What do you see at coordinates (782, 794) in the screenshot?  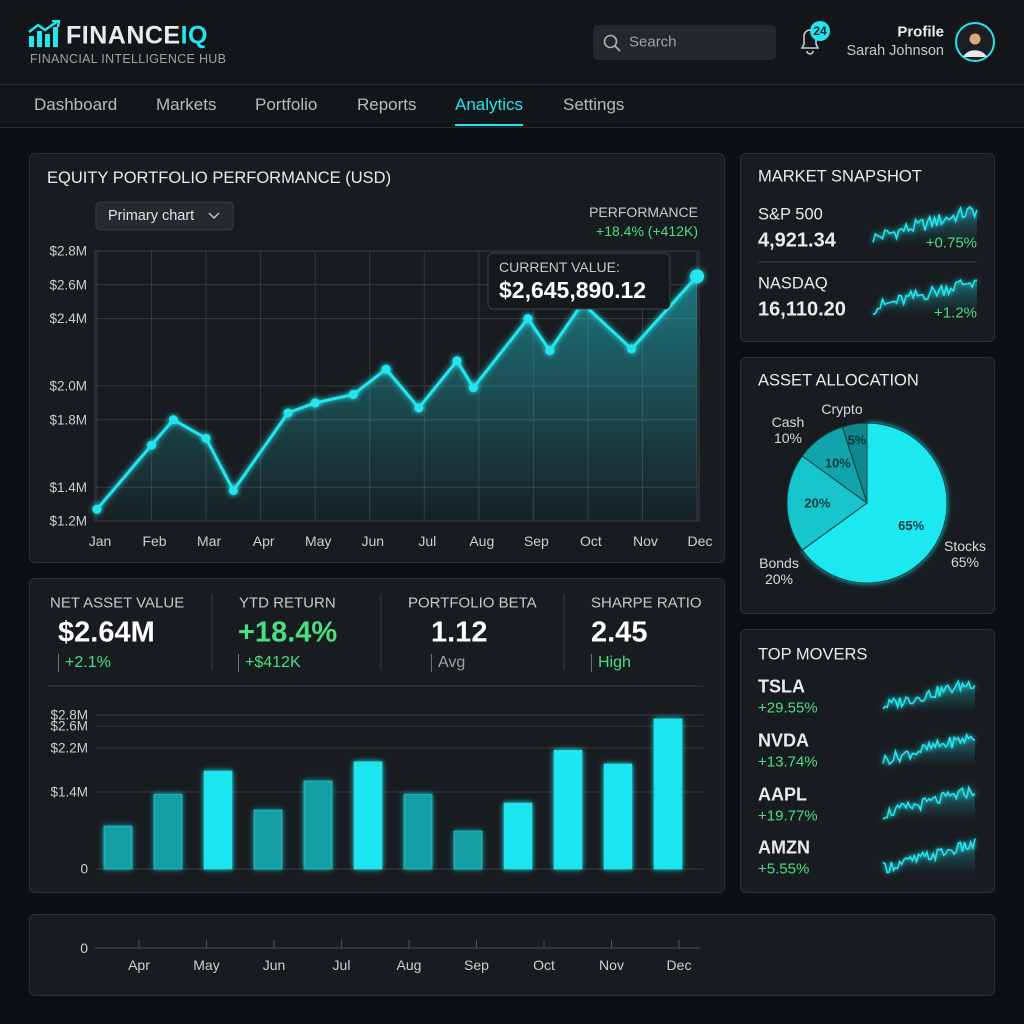 I see `mover-symbol: AAPL` at bounding box center [782, 794].